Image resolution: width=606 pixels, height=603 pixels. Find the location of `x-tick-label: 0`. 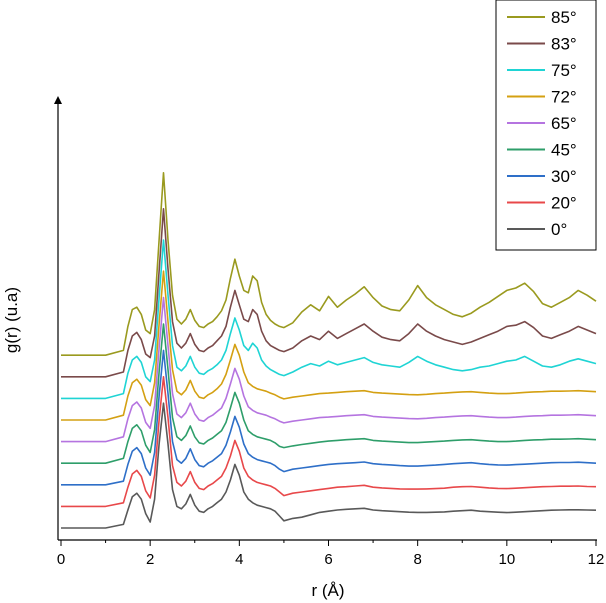

x-tick-label: 0 is located at coordinates (61, 559).